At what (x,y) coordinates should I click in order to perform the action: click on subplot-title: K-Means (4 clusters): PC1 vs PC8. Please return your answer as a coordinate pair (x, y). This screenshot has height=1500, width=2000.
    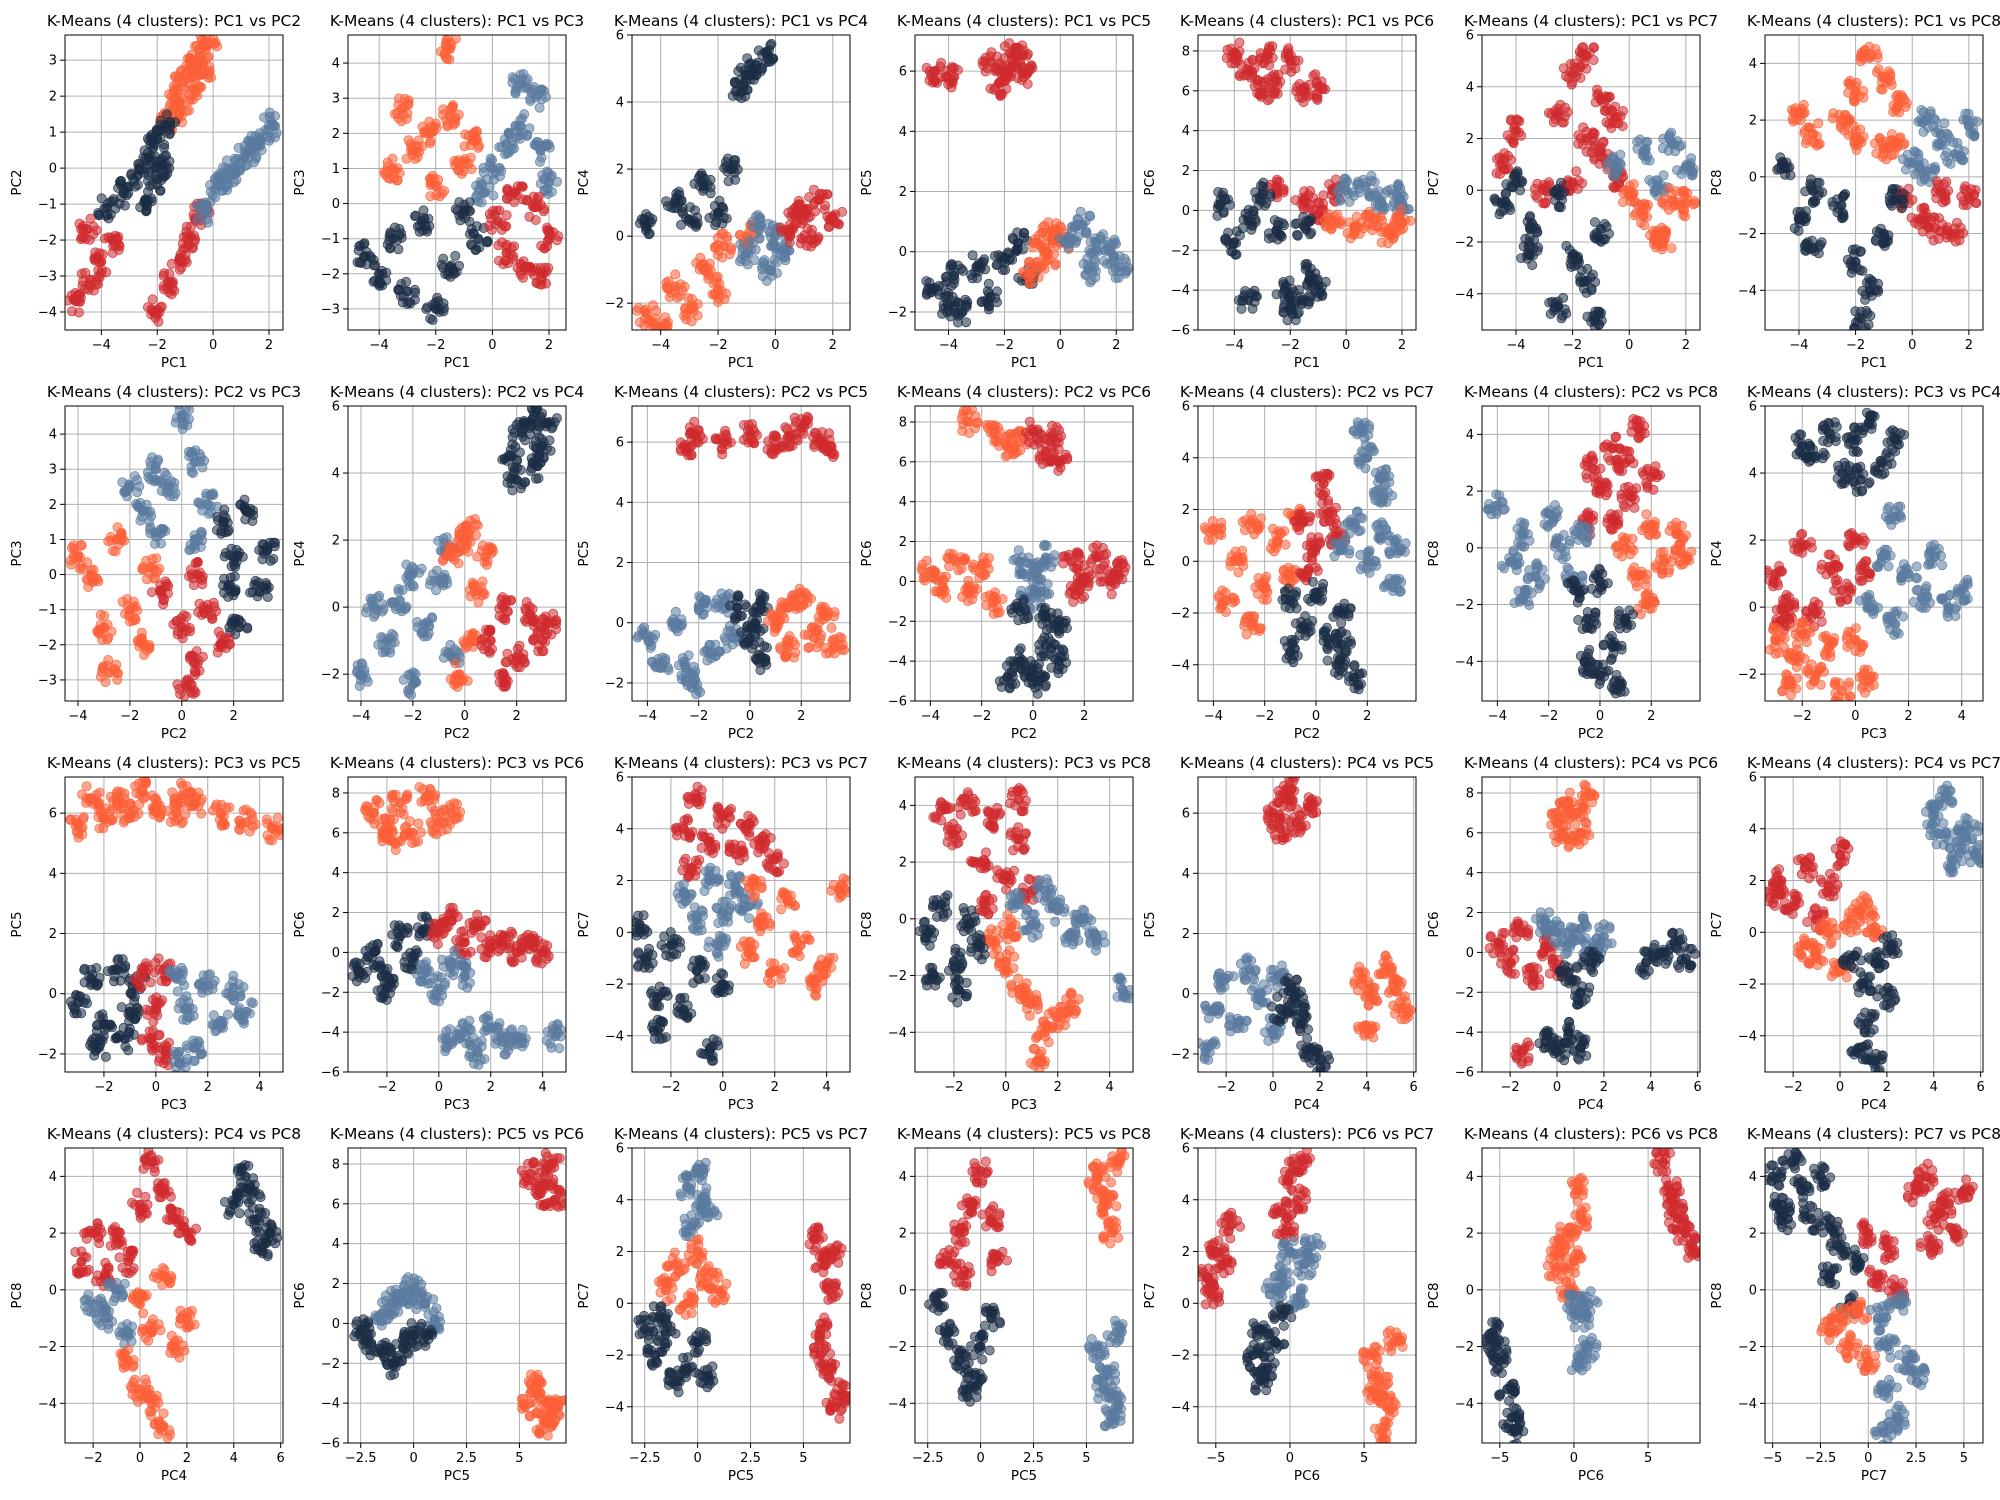
    Looking at the image, I should click on (1873, 21).